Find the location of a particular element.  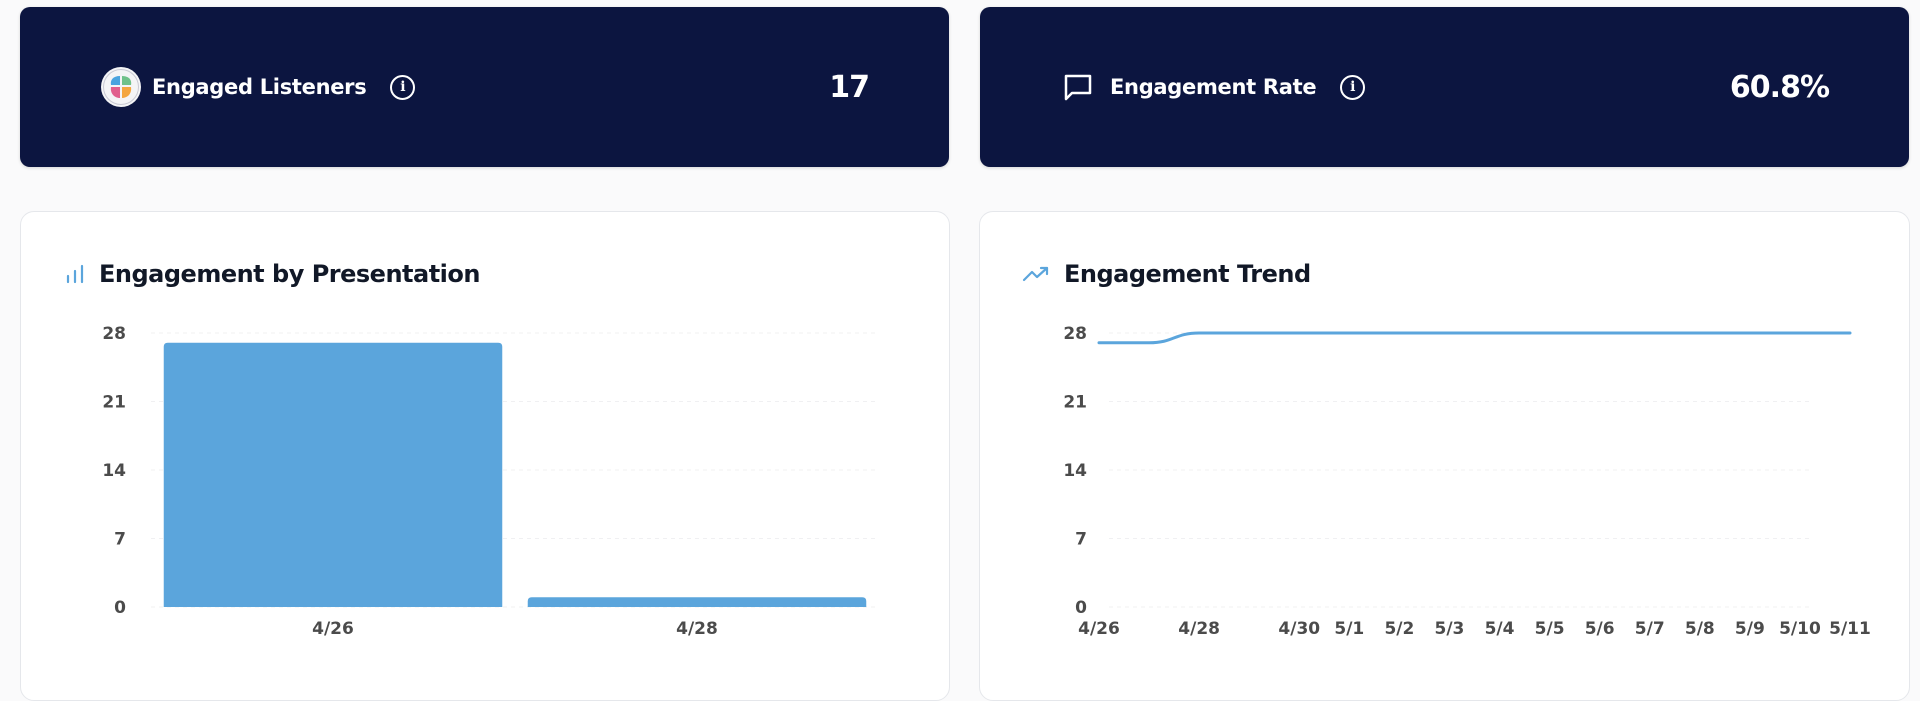

panel-header: Engagement Trend is located at coordinates (1166, 274).